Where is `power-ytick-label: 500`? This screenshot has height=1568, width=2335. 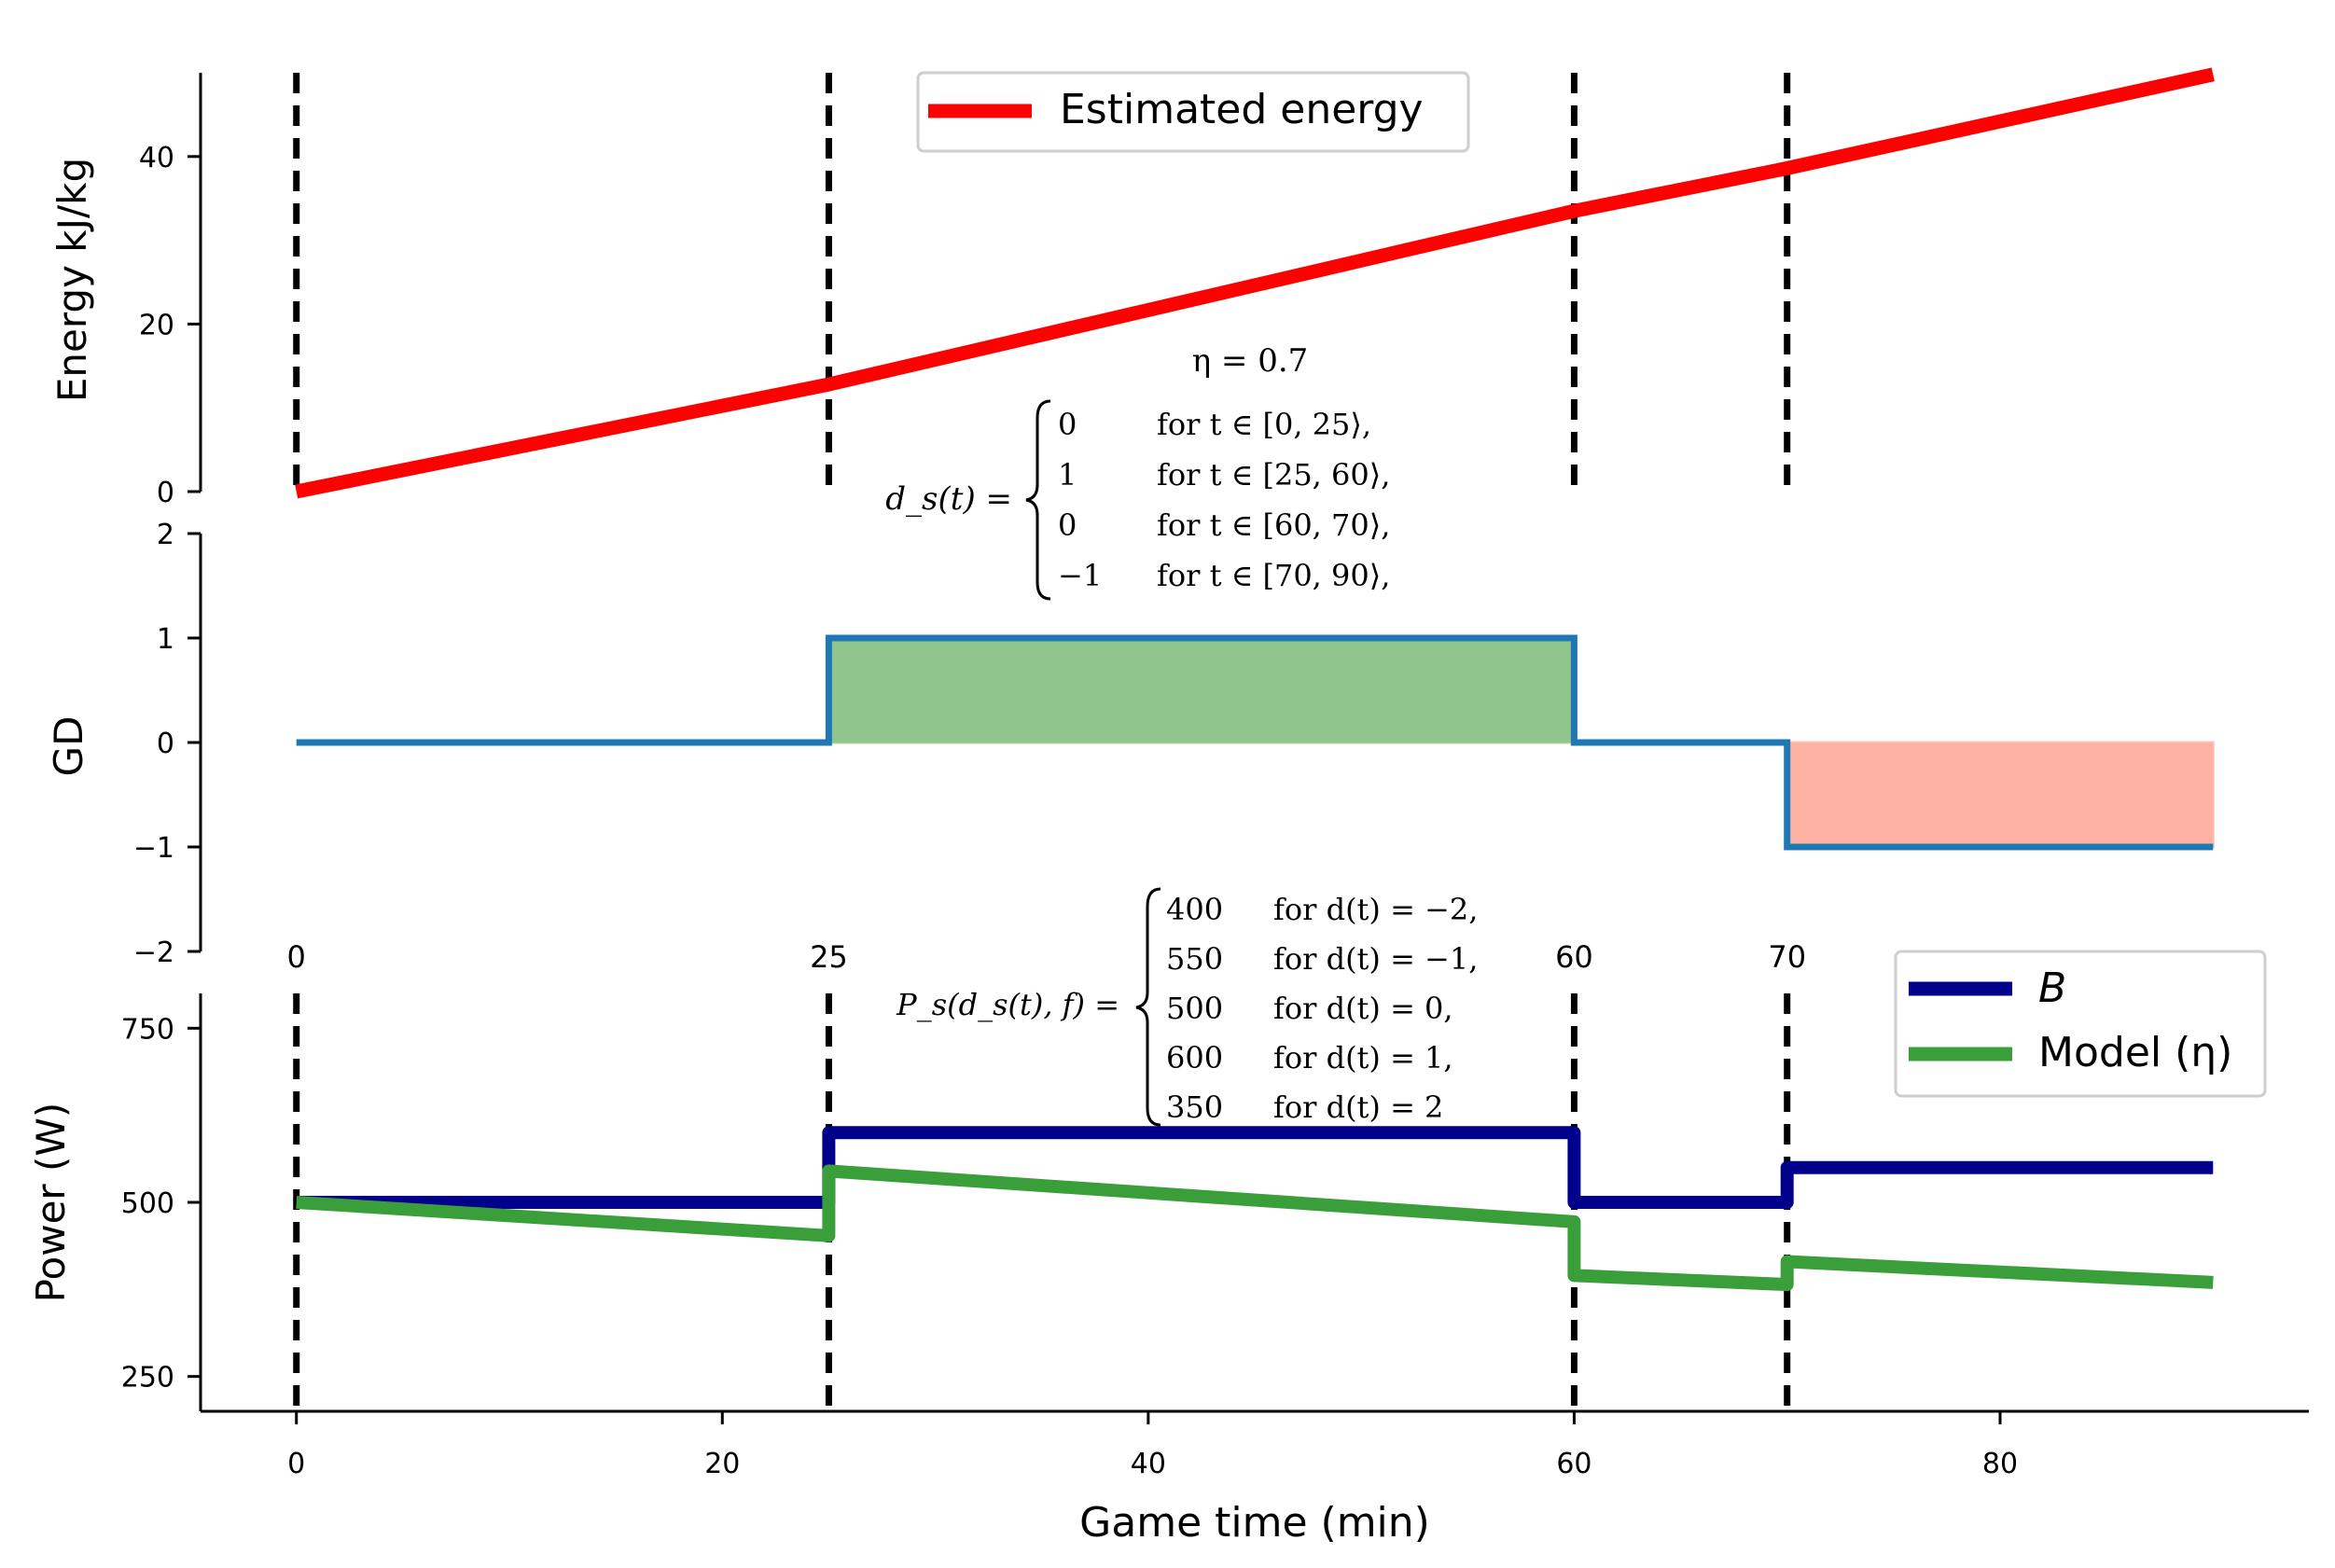
power-ytick-label: 500 is located at coordinates (148, 1203).